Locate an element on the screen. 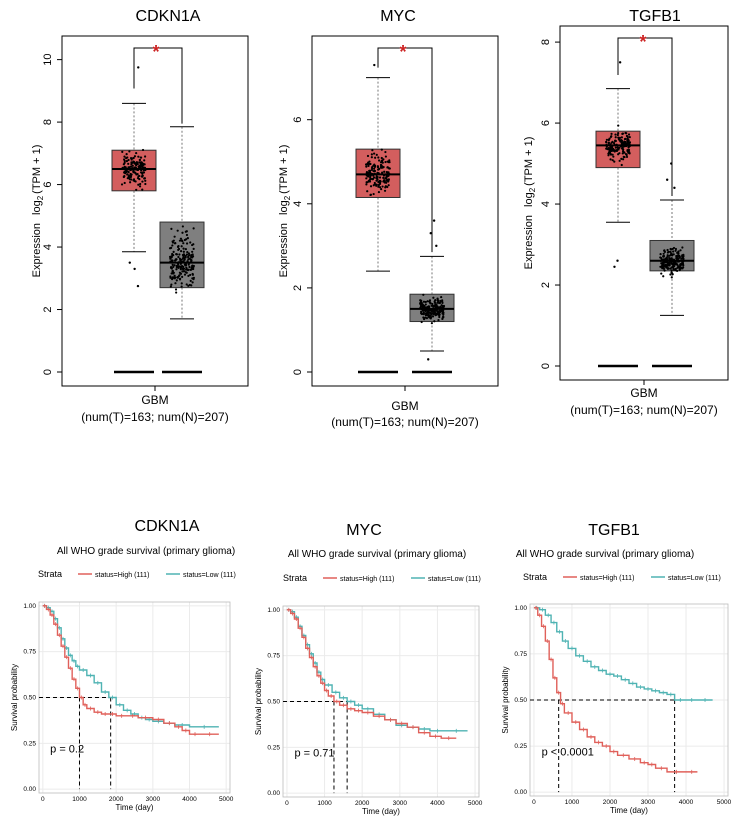 The height and width of the screenshot is (825, 741). y-label-rest: (TPM + 1) is located at coordinates (529, 161).